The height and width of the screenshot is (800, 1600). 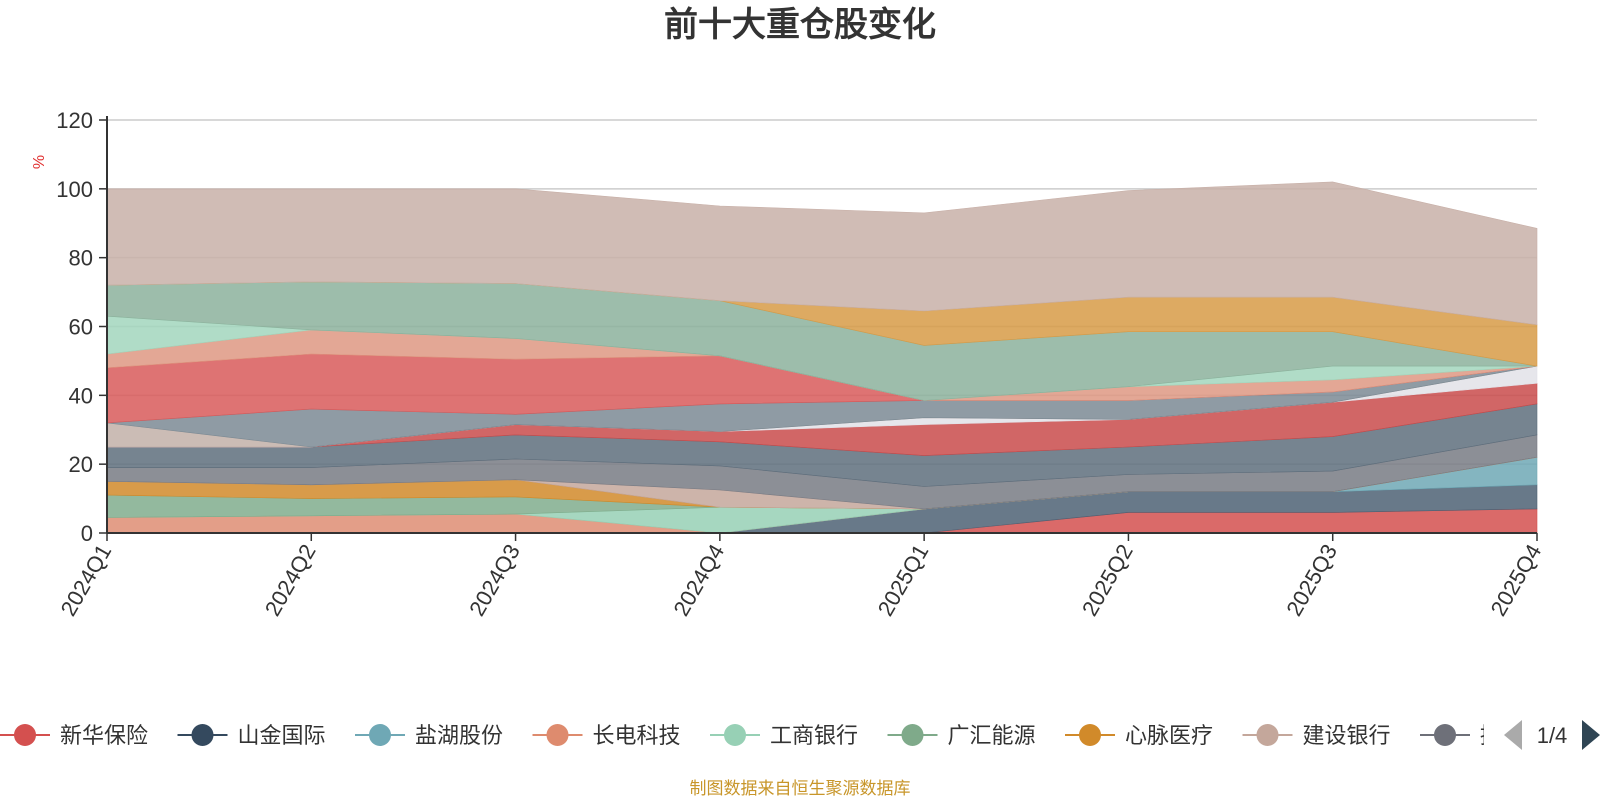 What do you see at coordinates (81, 395) in the screenshot?
I see `y-tick-label: 40` at bounding box center [81, 395].